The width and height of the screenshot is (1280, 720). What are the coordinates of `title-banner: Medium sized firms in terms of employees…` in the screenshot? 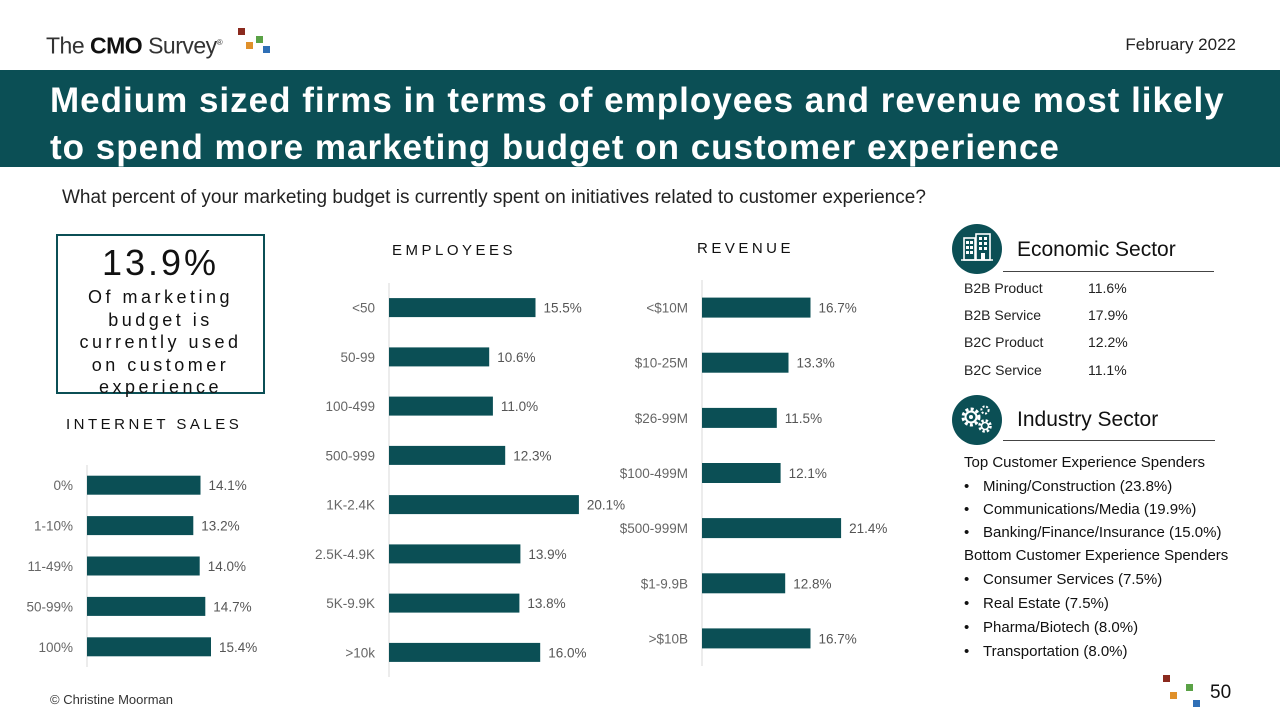 It's located at (640, 118).